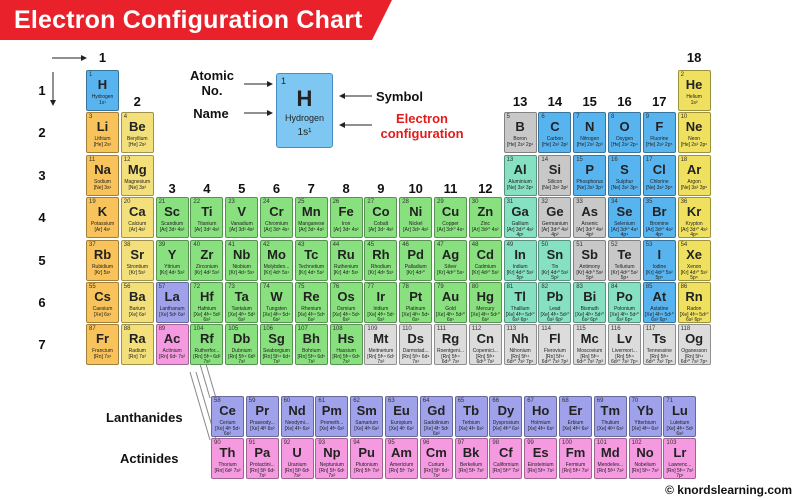 The width and height of the screenshot is (800, 500). I want to click on electron-config: [Xe] 4f¹⁴ 5d⁹ 6s¹, so click(416, 317).